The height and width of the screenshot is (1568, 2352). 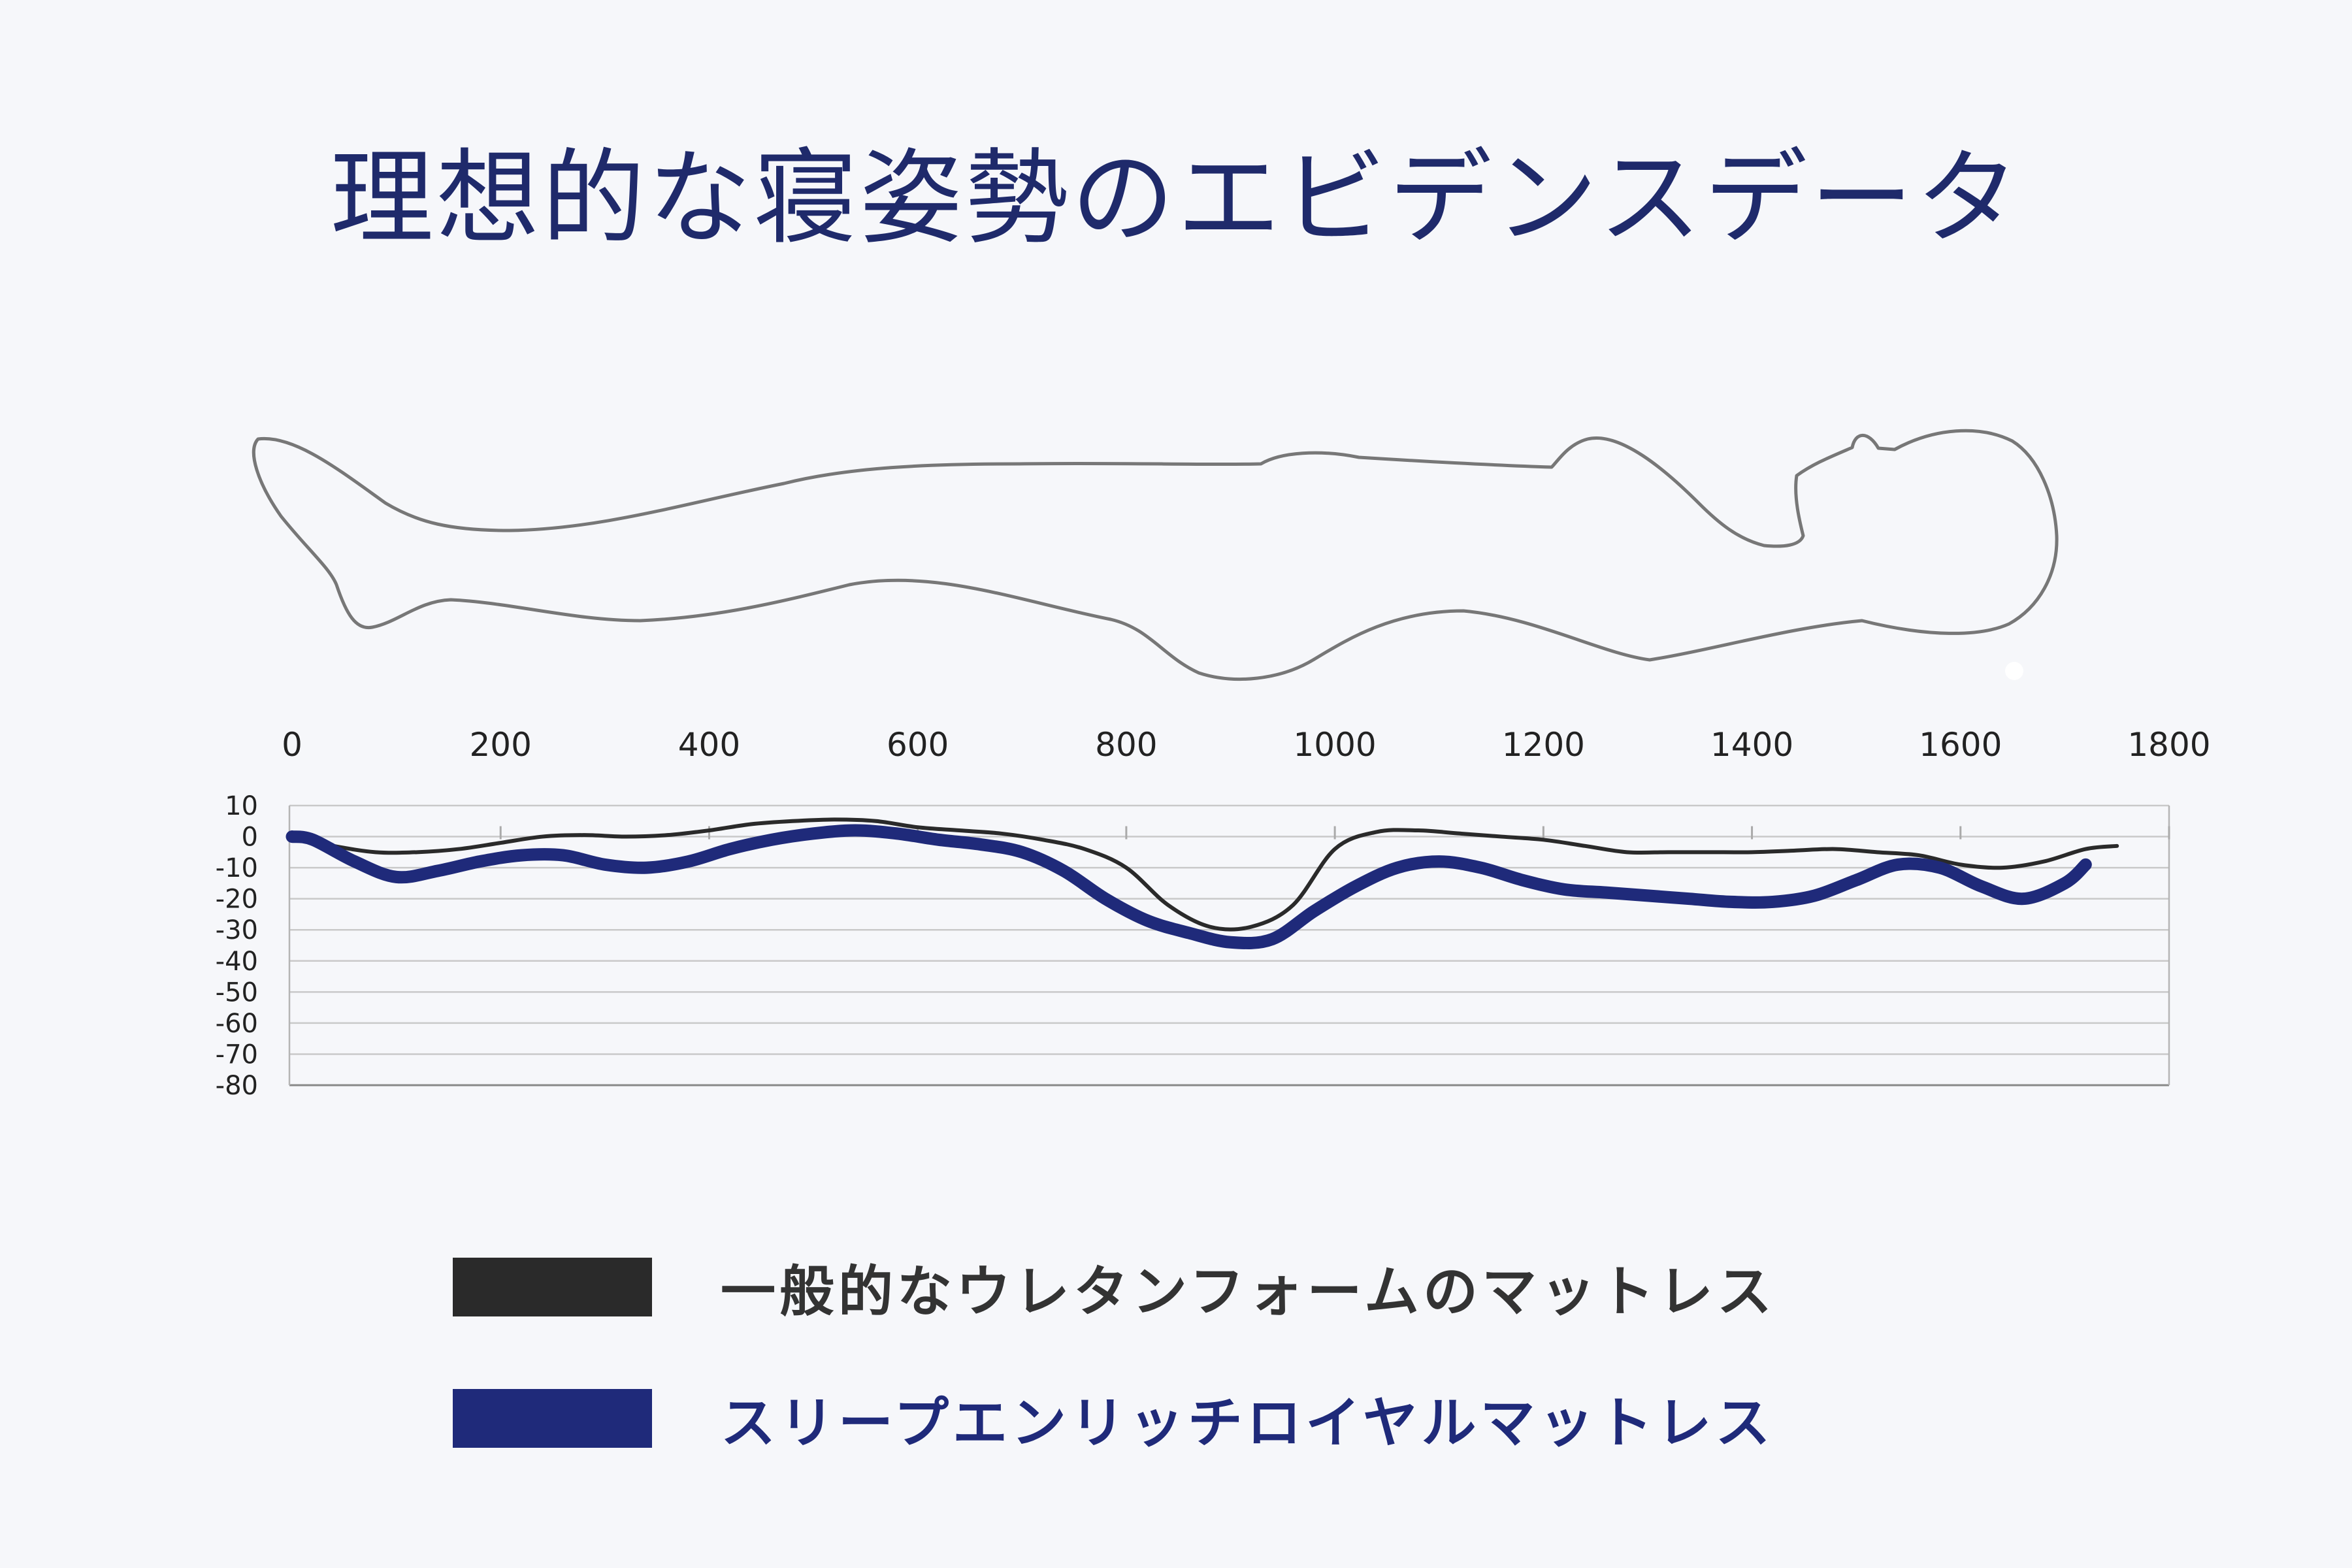 What do you see at coordinates (1126, 745) in the screenshot?
I see `x-tick-label: 800` at bounding box center [1126, 745].